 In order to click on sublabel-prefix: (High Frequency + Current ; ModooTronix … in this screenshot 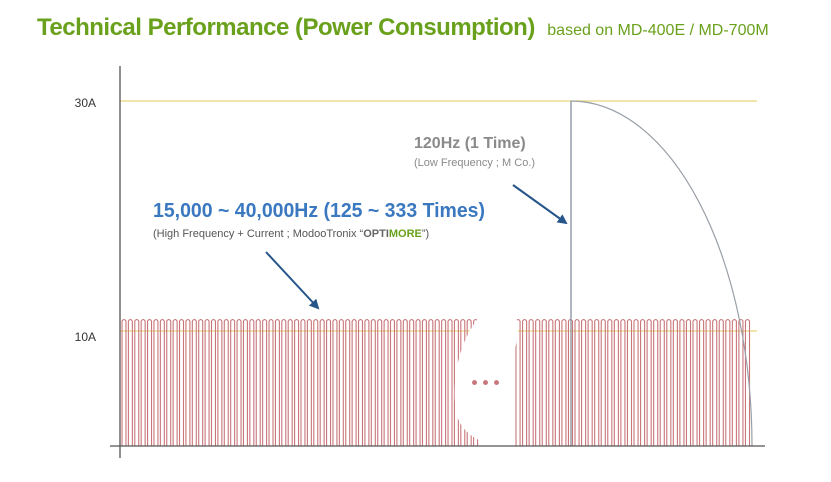, I will do `click(258, 234)`.